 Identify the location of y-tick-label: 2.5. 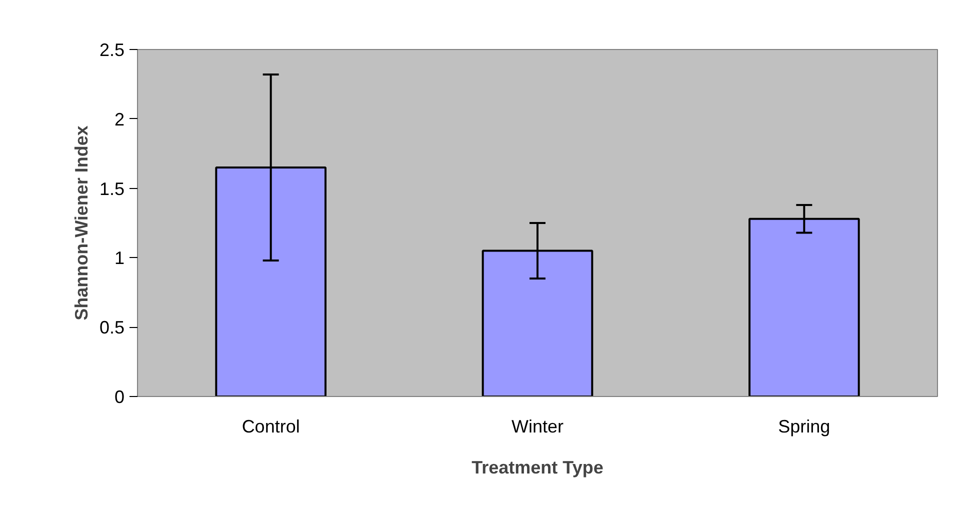
(112, 50).